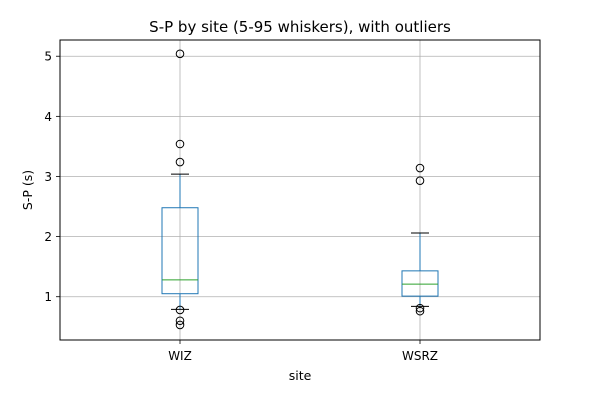 The height and width of the screenshot is (400, 600). Describe the element at coordinates (303, 351) in the screenshot. I see `x-axis: WIZ WSRZ` at that location.